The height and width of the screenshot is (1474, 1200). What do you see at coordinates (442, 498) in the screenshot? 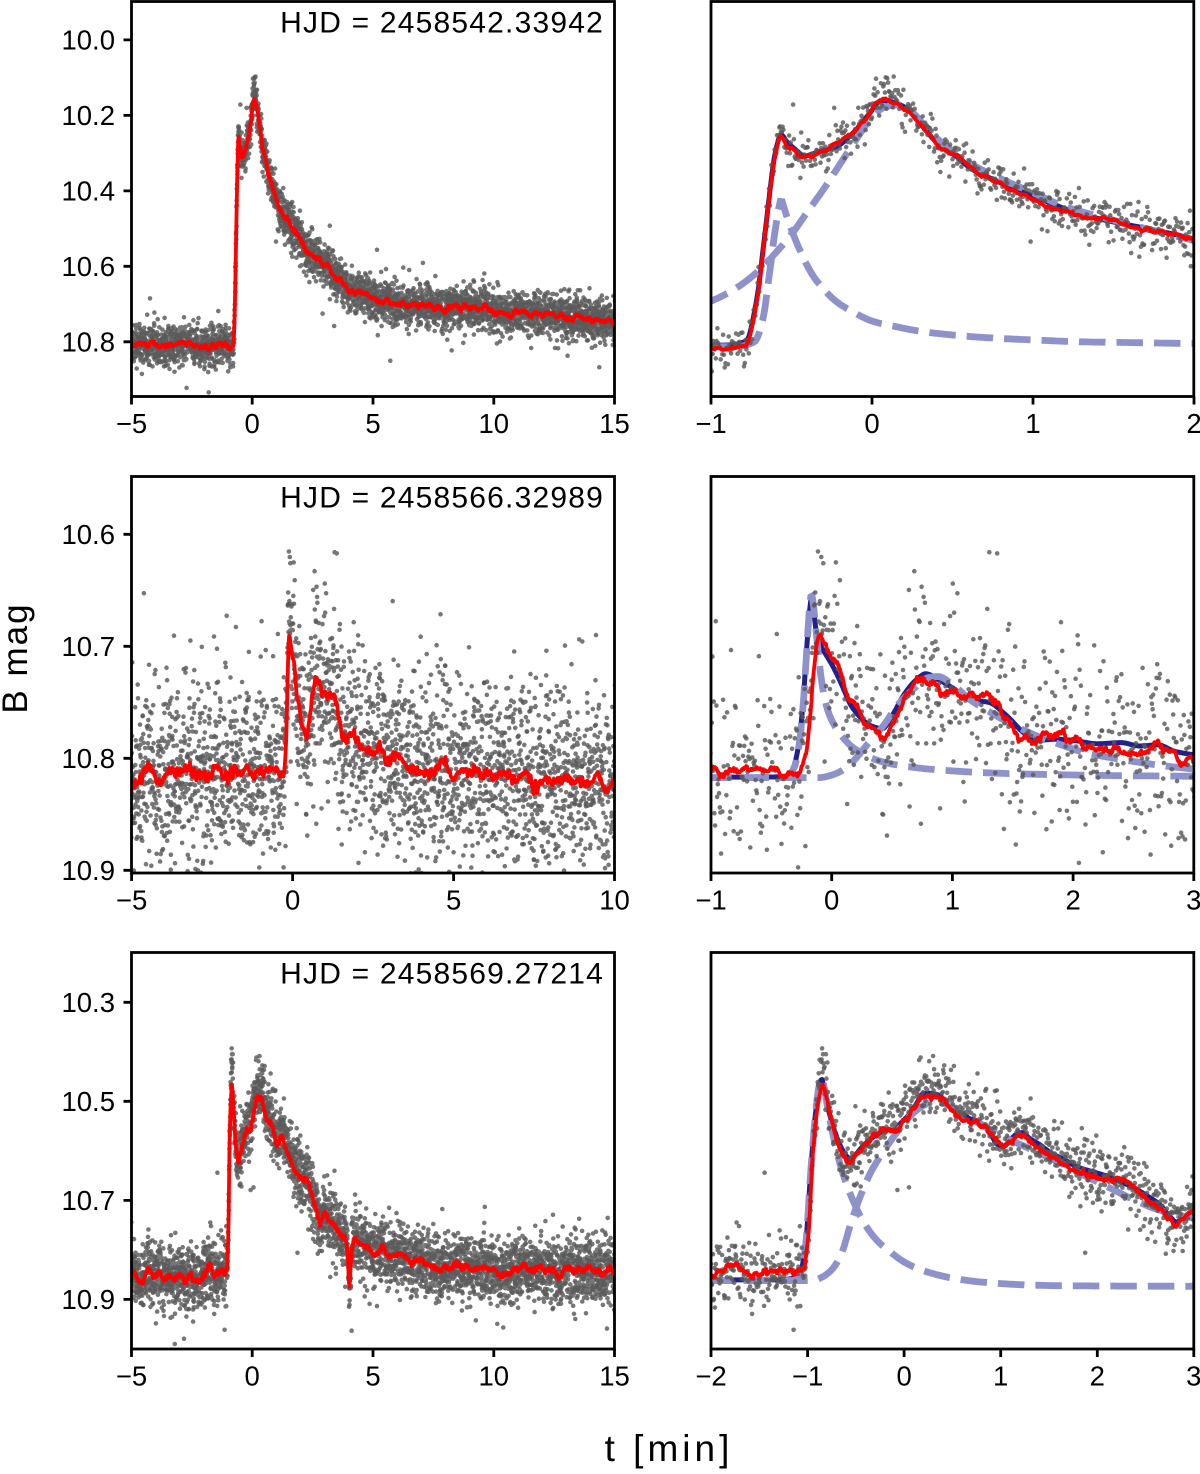
I see `svg-text: HJD = 2458566.32989` at bounding box center [442, 498].